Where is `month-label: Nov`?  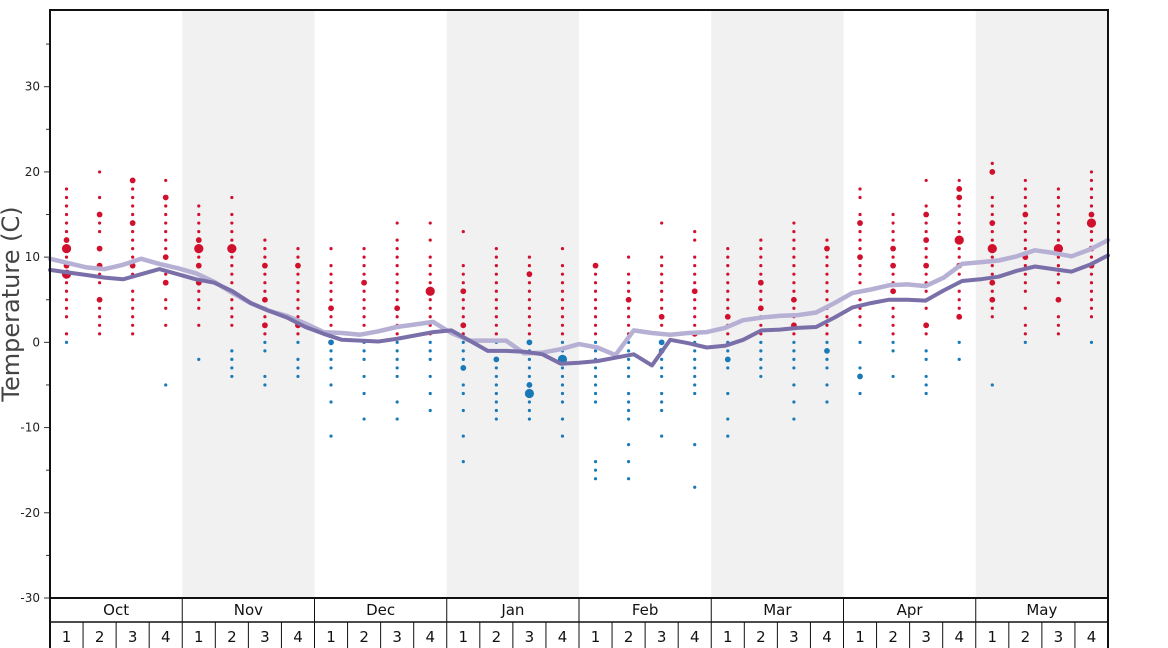 month-label: Nov is located at coordinates (248, 610).